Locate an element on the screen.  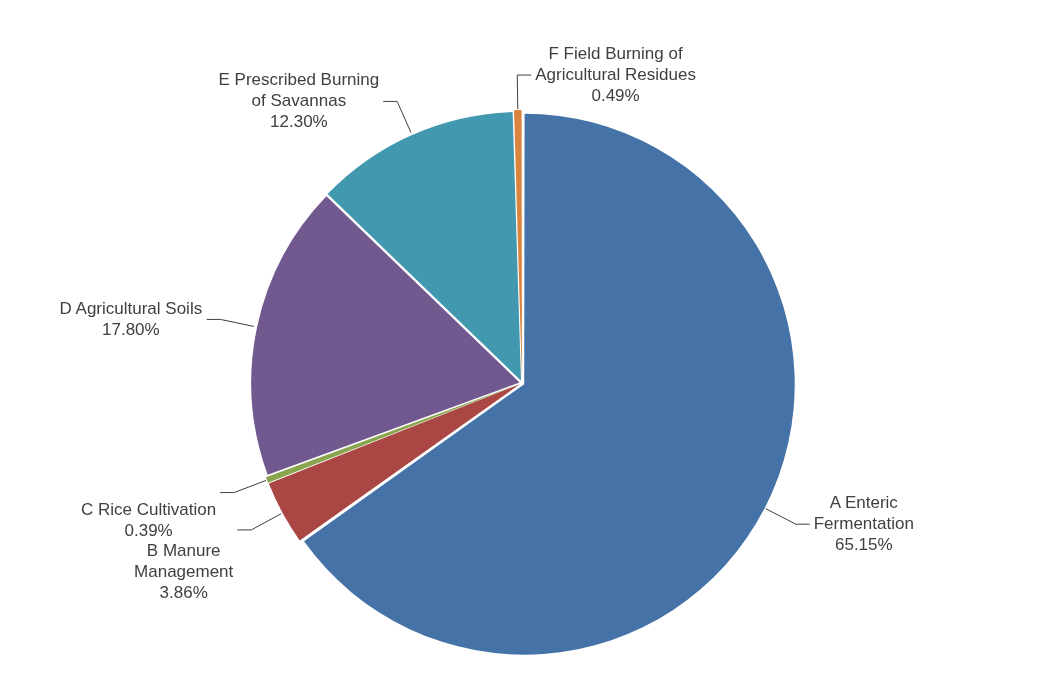
data-label: 0.49% is located at coordinates (615, 95).